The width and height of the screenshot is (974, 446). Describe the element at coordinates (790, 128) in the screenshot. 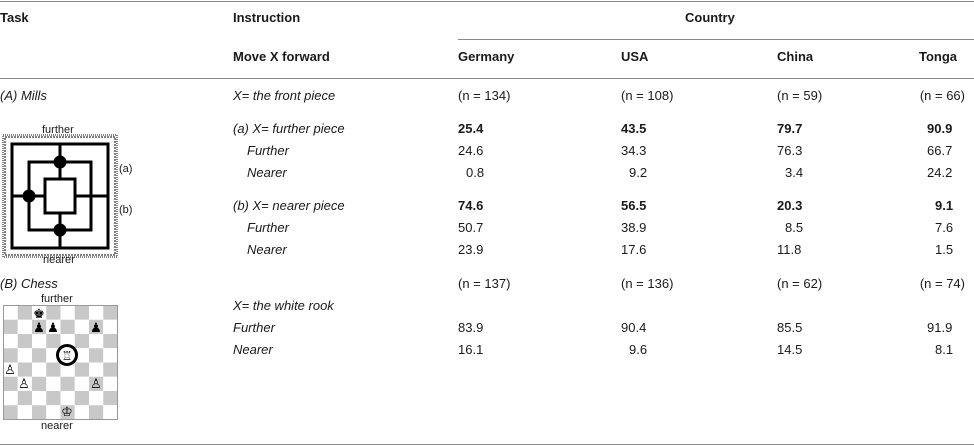

I see `mills-a-total-china: 79.7` at that location.